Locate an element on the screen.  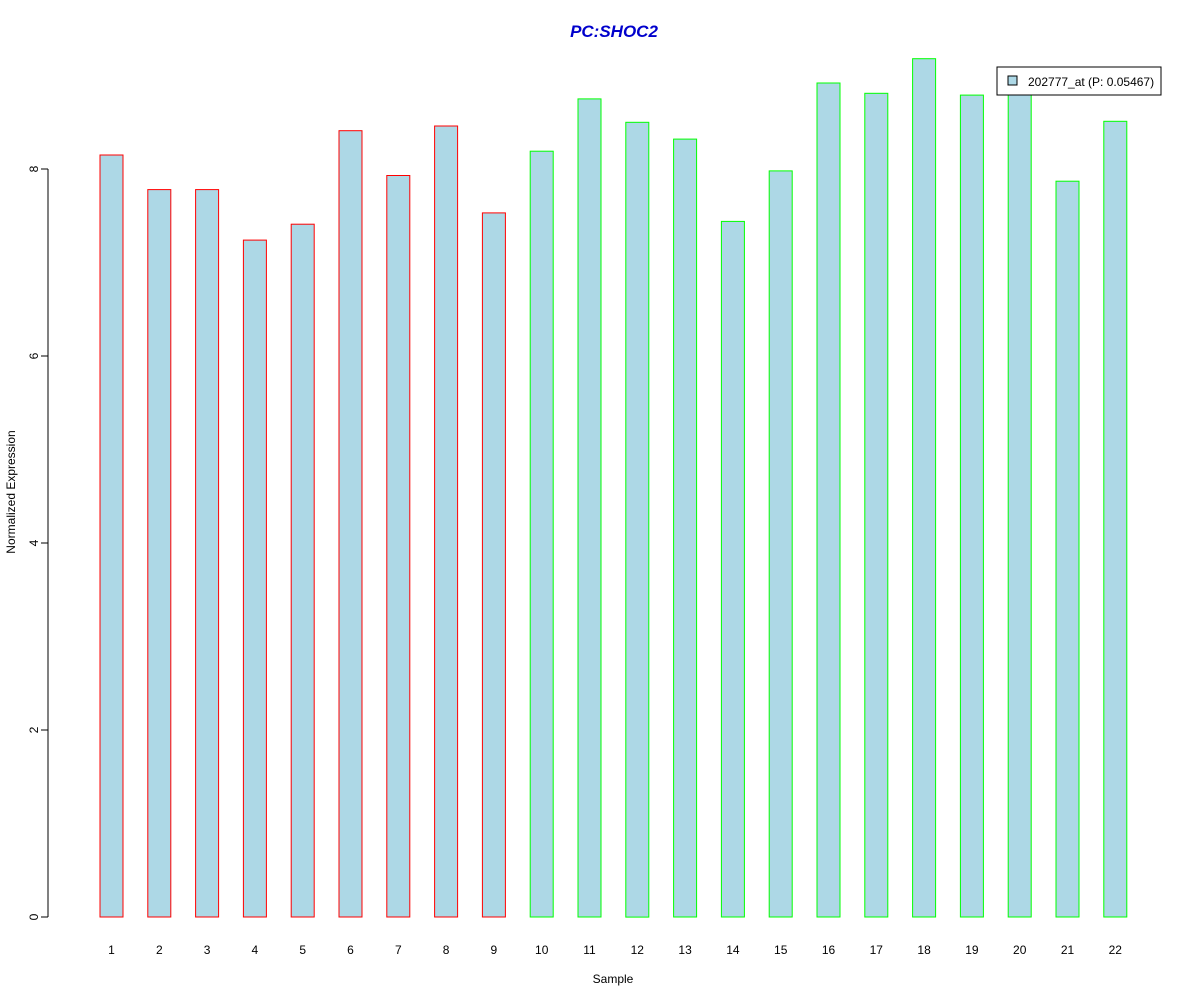
x-tick-label: 16 is located at coordinates (829, 950).